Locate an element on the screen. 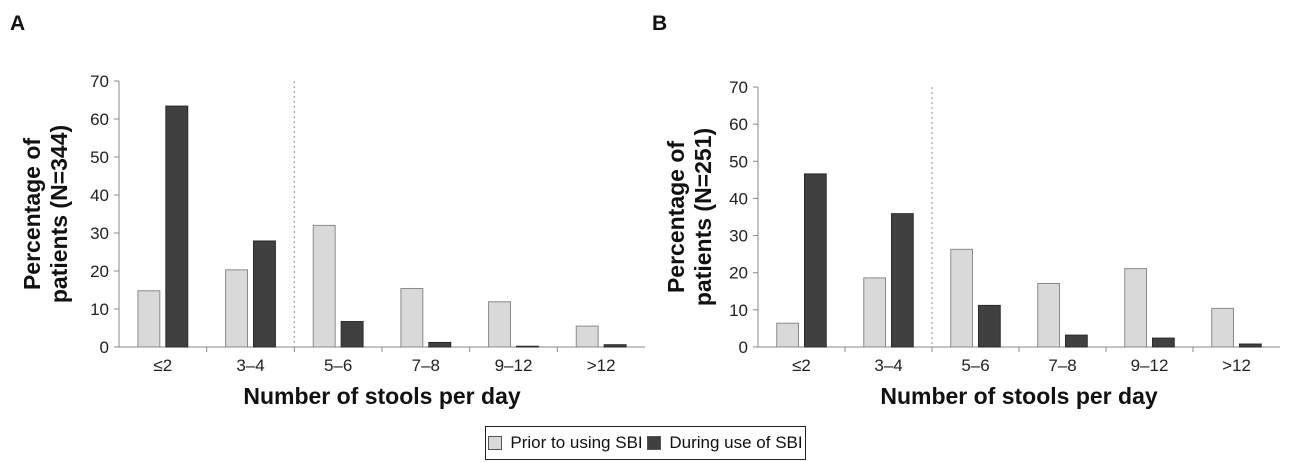 The width and height of the screenshot is (1291, 462). legend: Prior to using SBI During use of SBI is located at coordinates (645, 443).